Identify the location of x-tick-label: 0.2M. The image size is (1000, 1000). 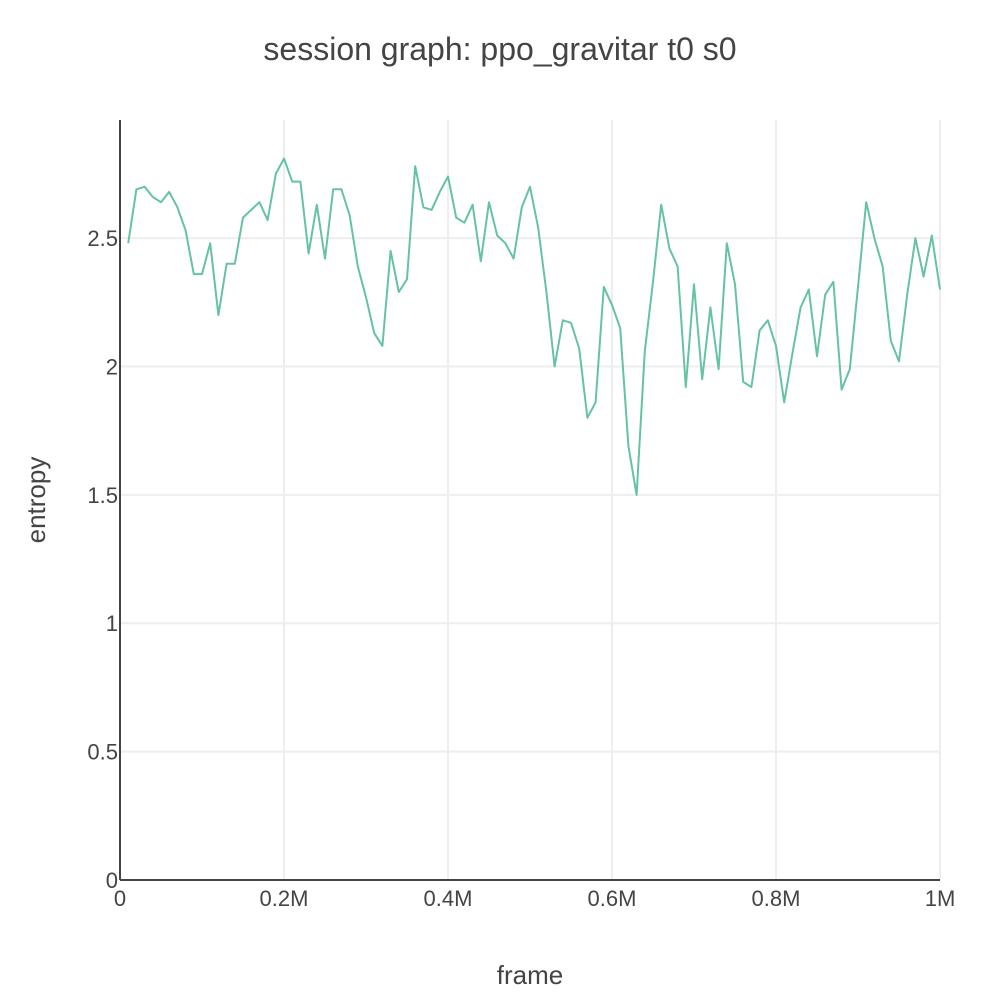
(284, 898).